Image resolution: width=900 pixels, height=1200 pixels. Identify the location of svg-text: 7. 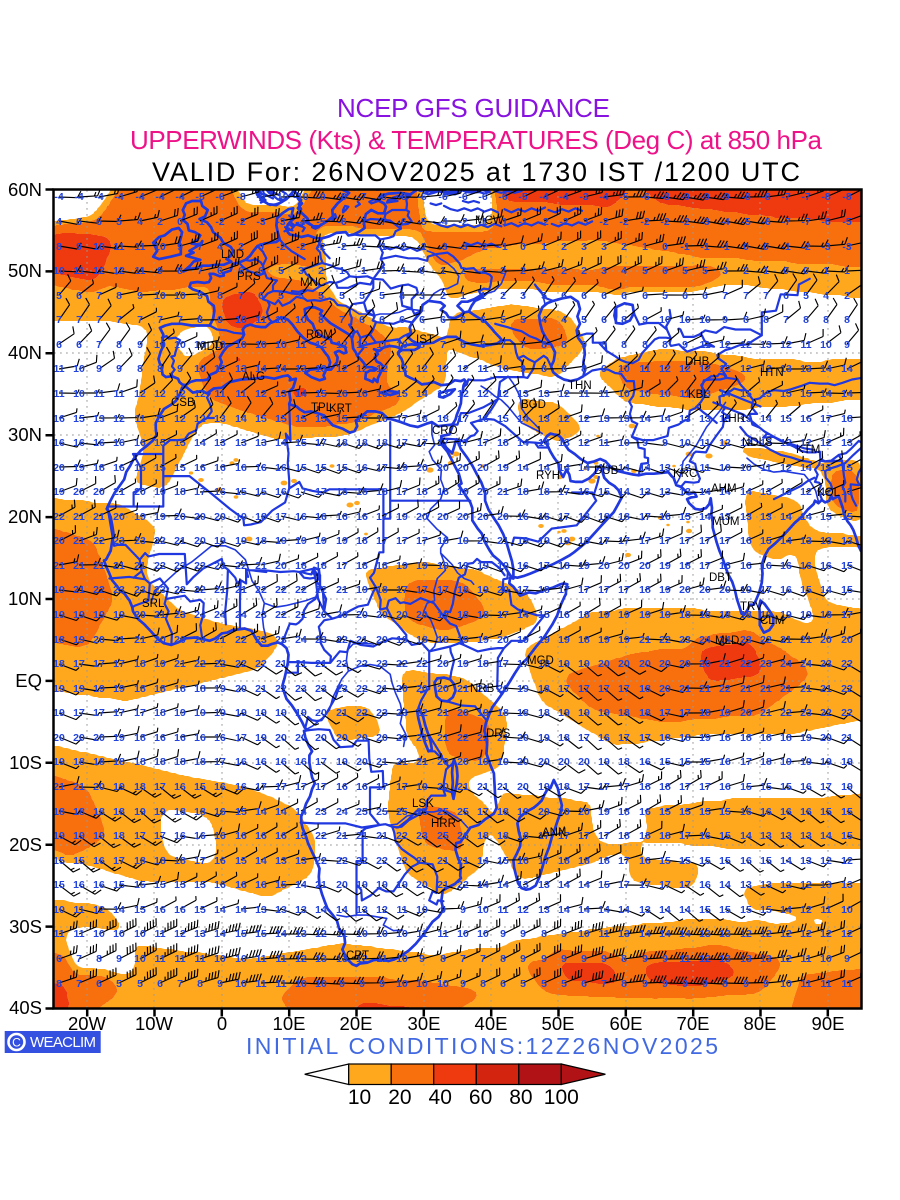
(503, 345).